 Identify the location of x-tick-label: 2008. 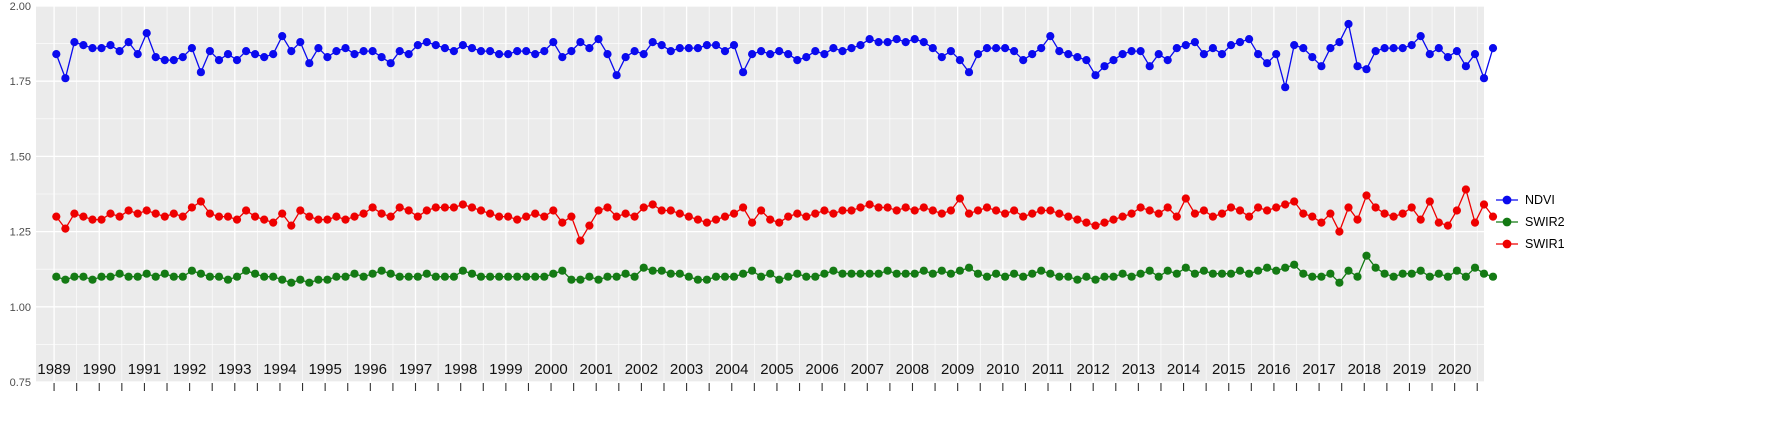
(912, 369).